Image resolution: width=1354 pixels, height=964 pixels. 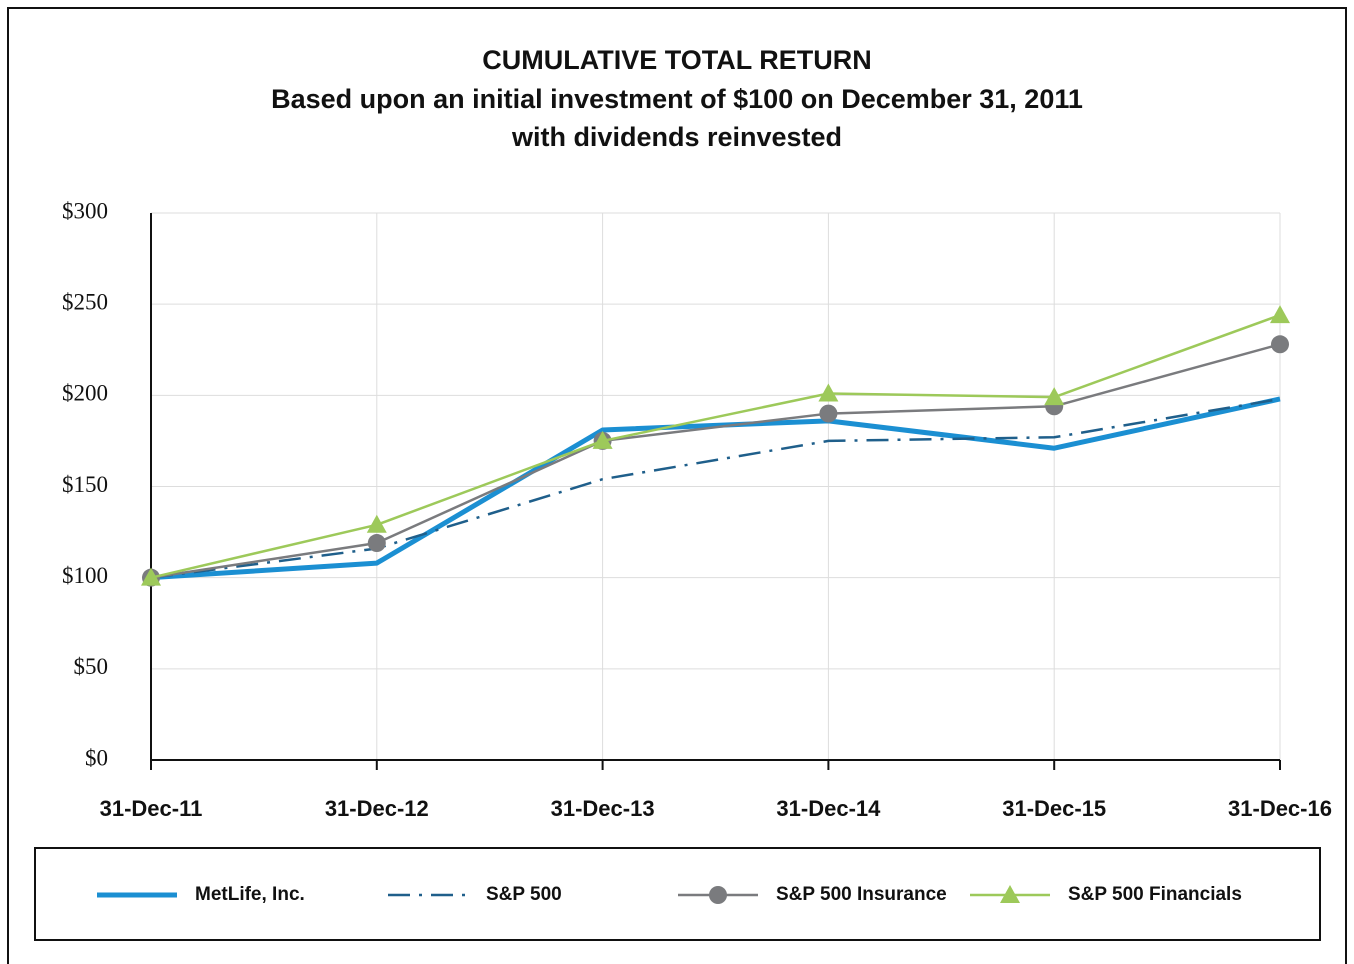 What do you see at coordinates (676, 60) in the screenshot?
I see `chart-title: CUMULATIVE TOTAL RETURN` at bounding box center [676, 60].